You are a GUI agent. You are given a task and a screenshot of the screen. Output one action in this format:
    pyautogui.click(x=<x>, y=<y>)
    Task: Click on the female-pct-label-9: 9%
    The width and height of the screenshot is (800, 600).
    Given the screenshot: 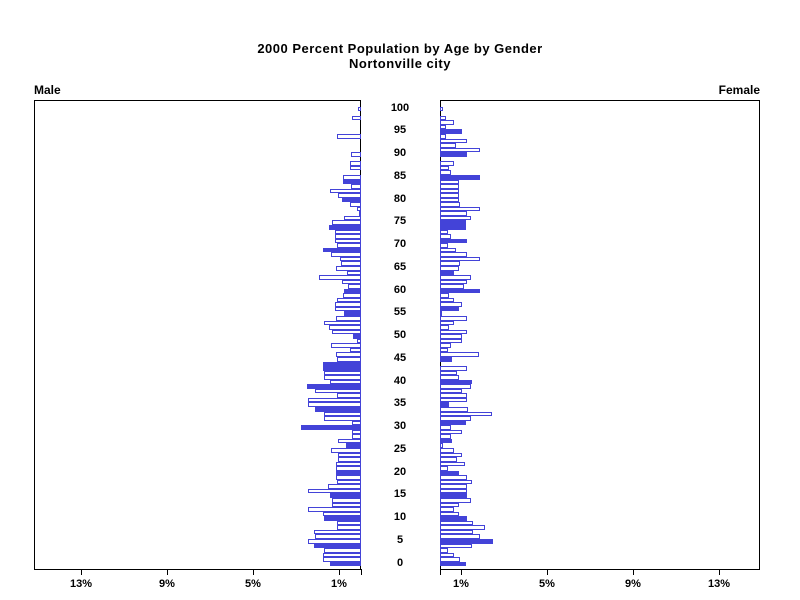 What is the action you would take?
    pyautogui.click(x=633, y=584)
    